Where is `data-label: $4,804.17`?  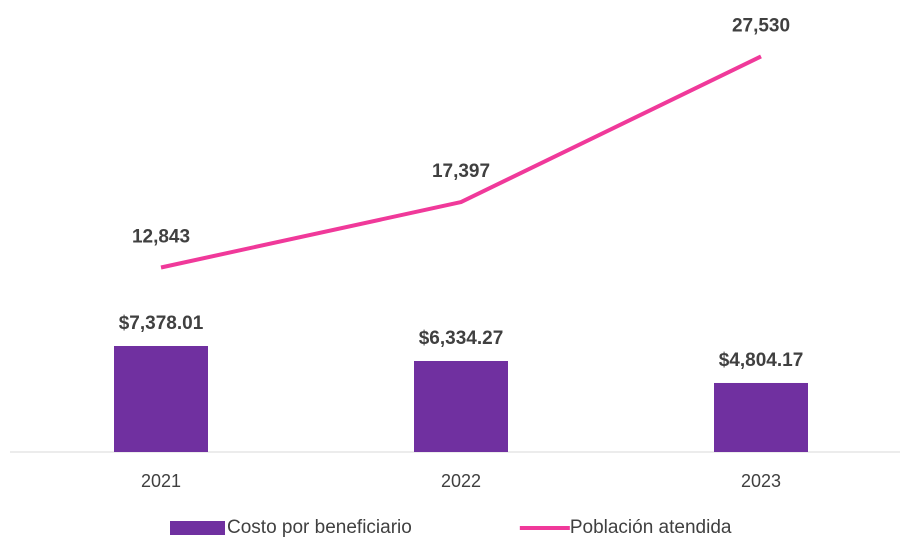 data-label: $4,804.17 is located at coordinates (761, 360).